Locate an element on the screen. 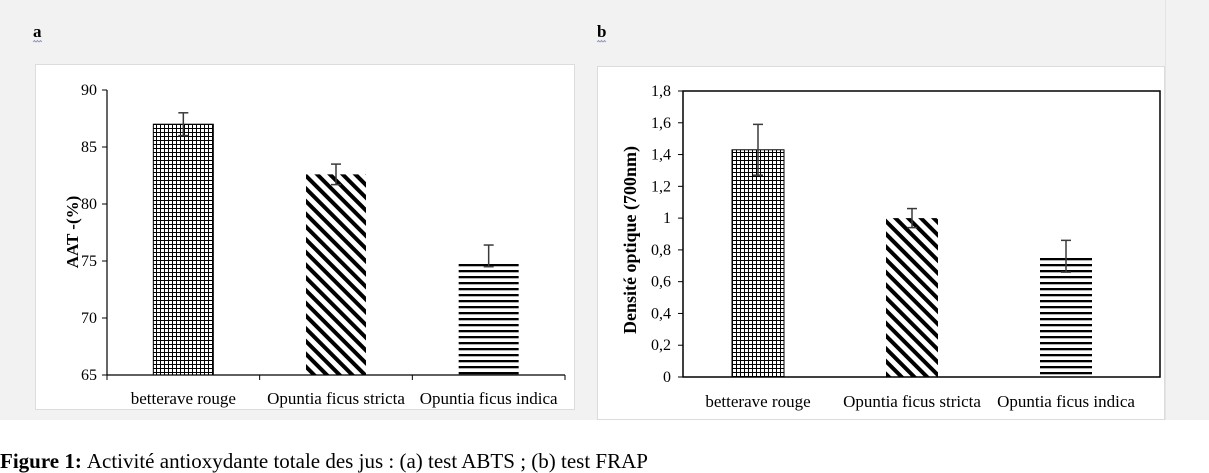 Image resolution: width=1209 pixels, height=473 pixels. y-tick-label: 1,4 is located at coordinates (661, 155).